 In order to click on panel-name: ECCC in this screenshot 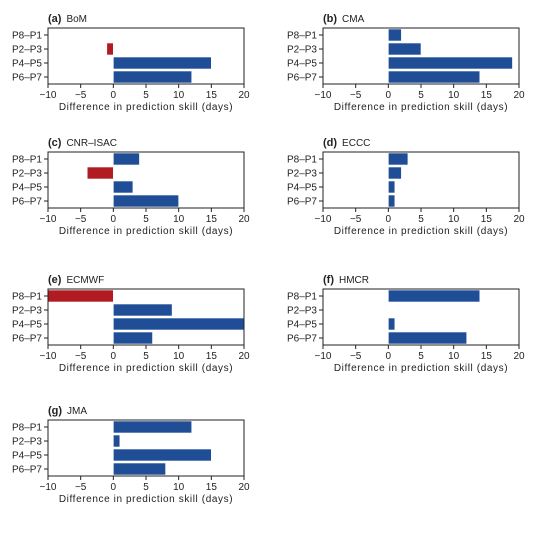, I will do `click(356, 143)`.